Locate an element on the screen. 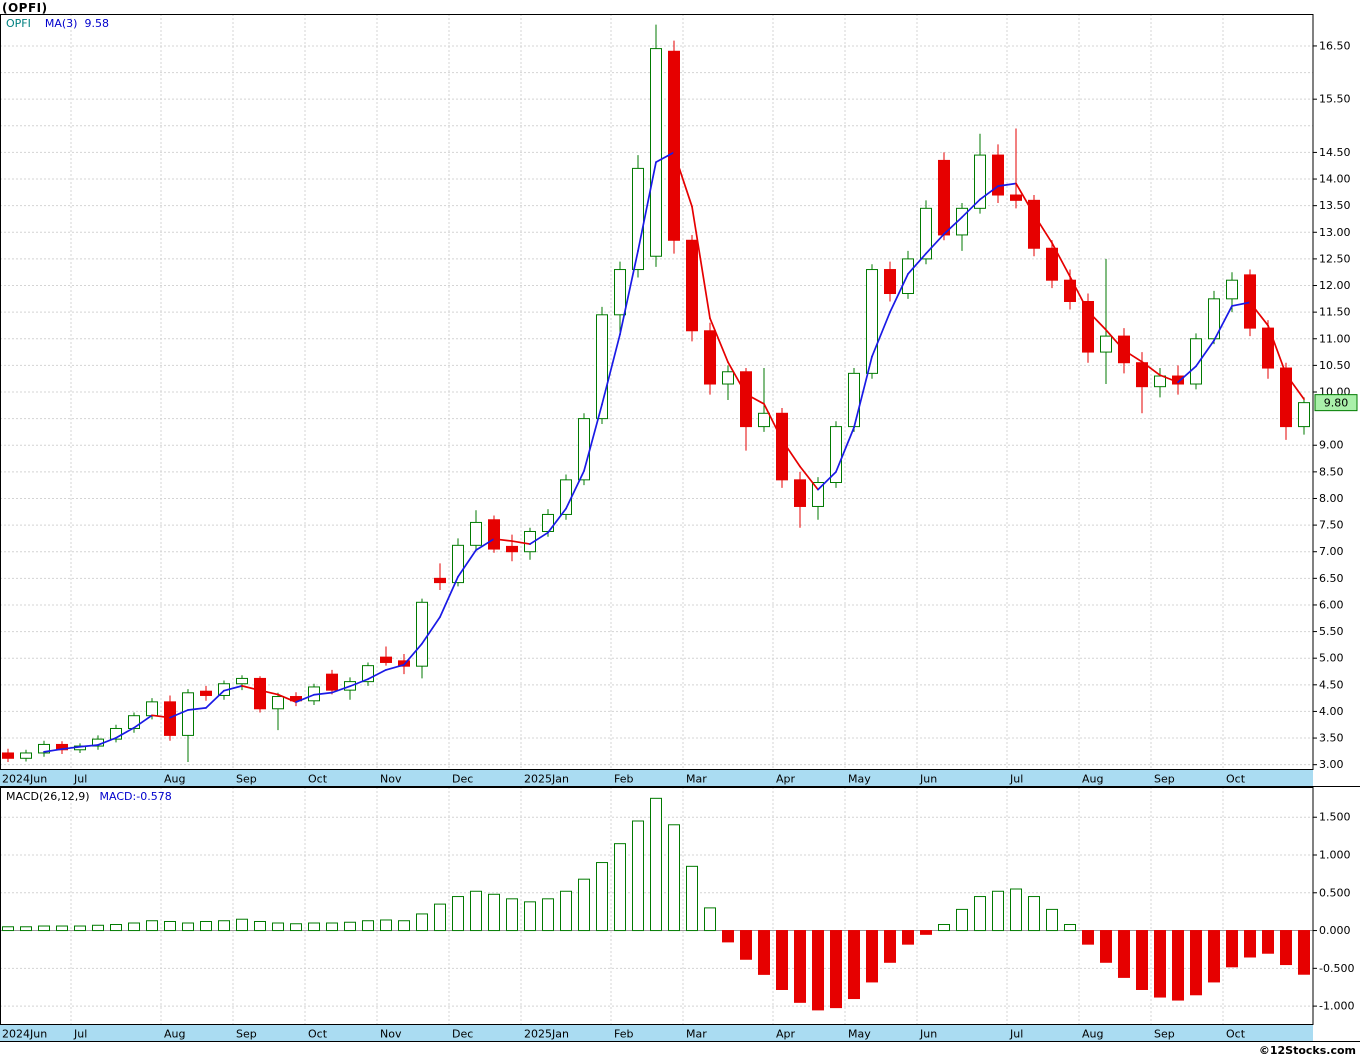  price-axis-label: 3.00 is located at coordinates (1331, 764).